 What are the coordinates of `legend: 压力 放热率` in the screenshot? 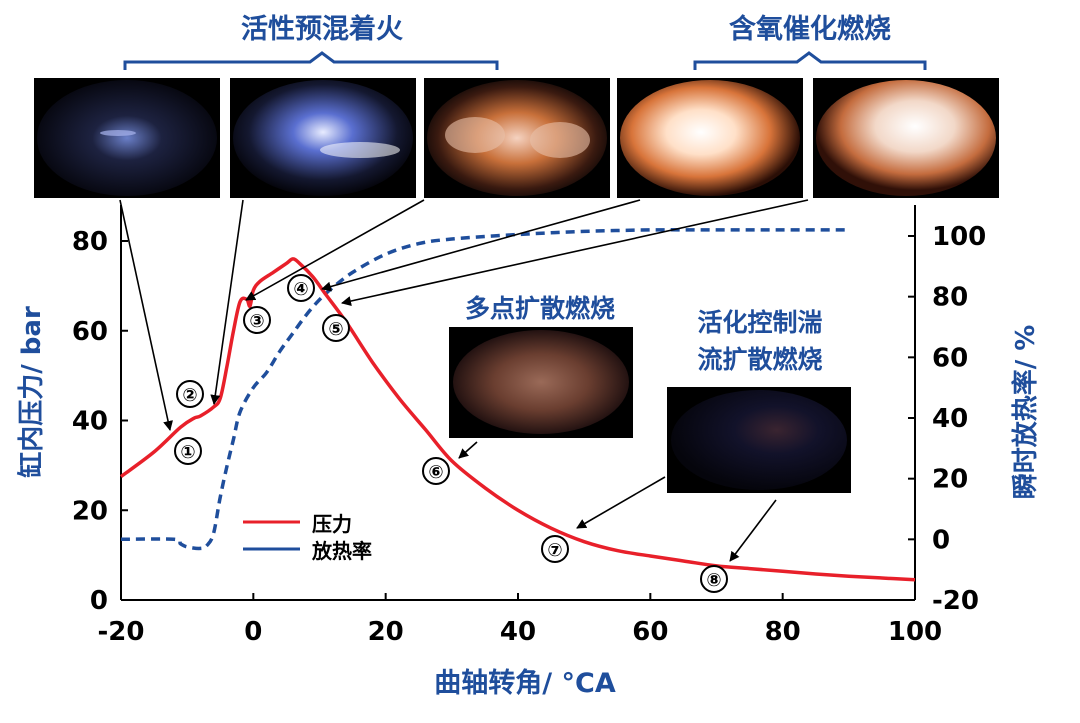 It's located at (307, 537).